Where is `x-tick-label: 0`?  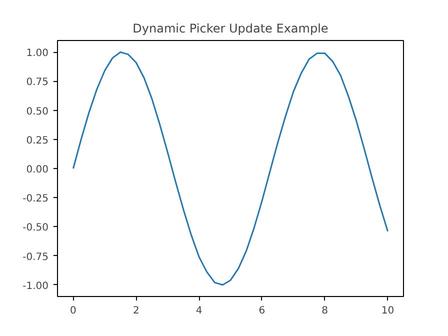
x-tick-label: 0 is located at coordinates (73, 311).